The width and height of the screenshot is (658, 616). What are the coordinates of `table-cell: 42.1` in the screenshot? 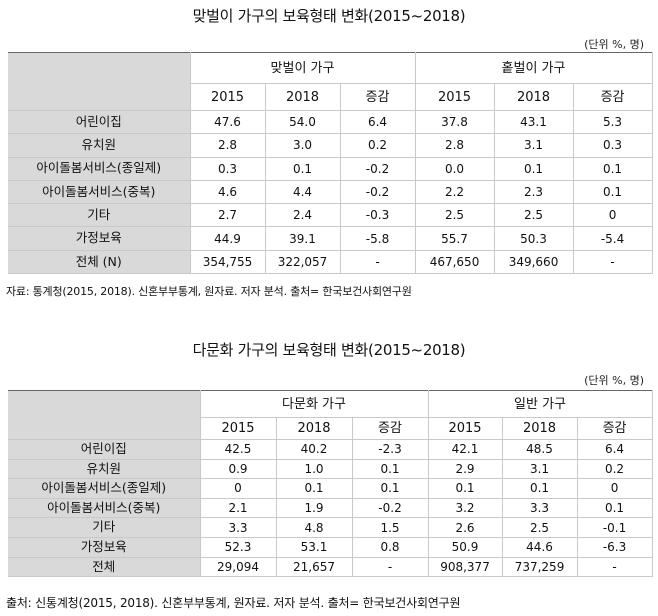 It's located at (465, 449).